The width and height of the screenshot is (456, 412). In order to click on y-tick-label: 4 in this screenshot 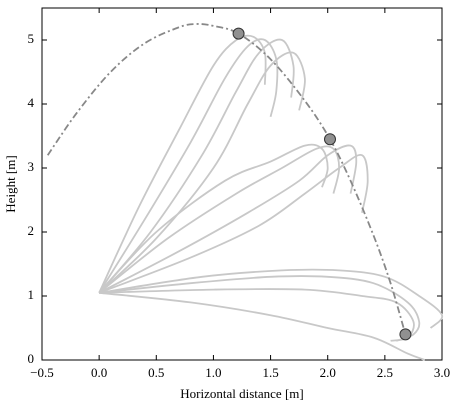, I will do `click(31, 102)`.